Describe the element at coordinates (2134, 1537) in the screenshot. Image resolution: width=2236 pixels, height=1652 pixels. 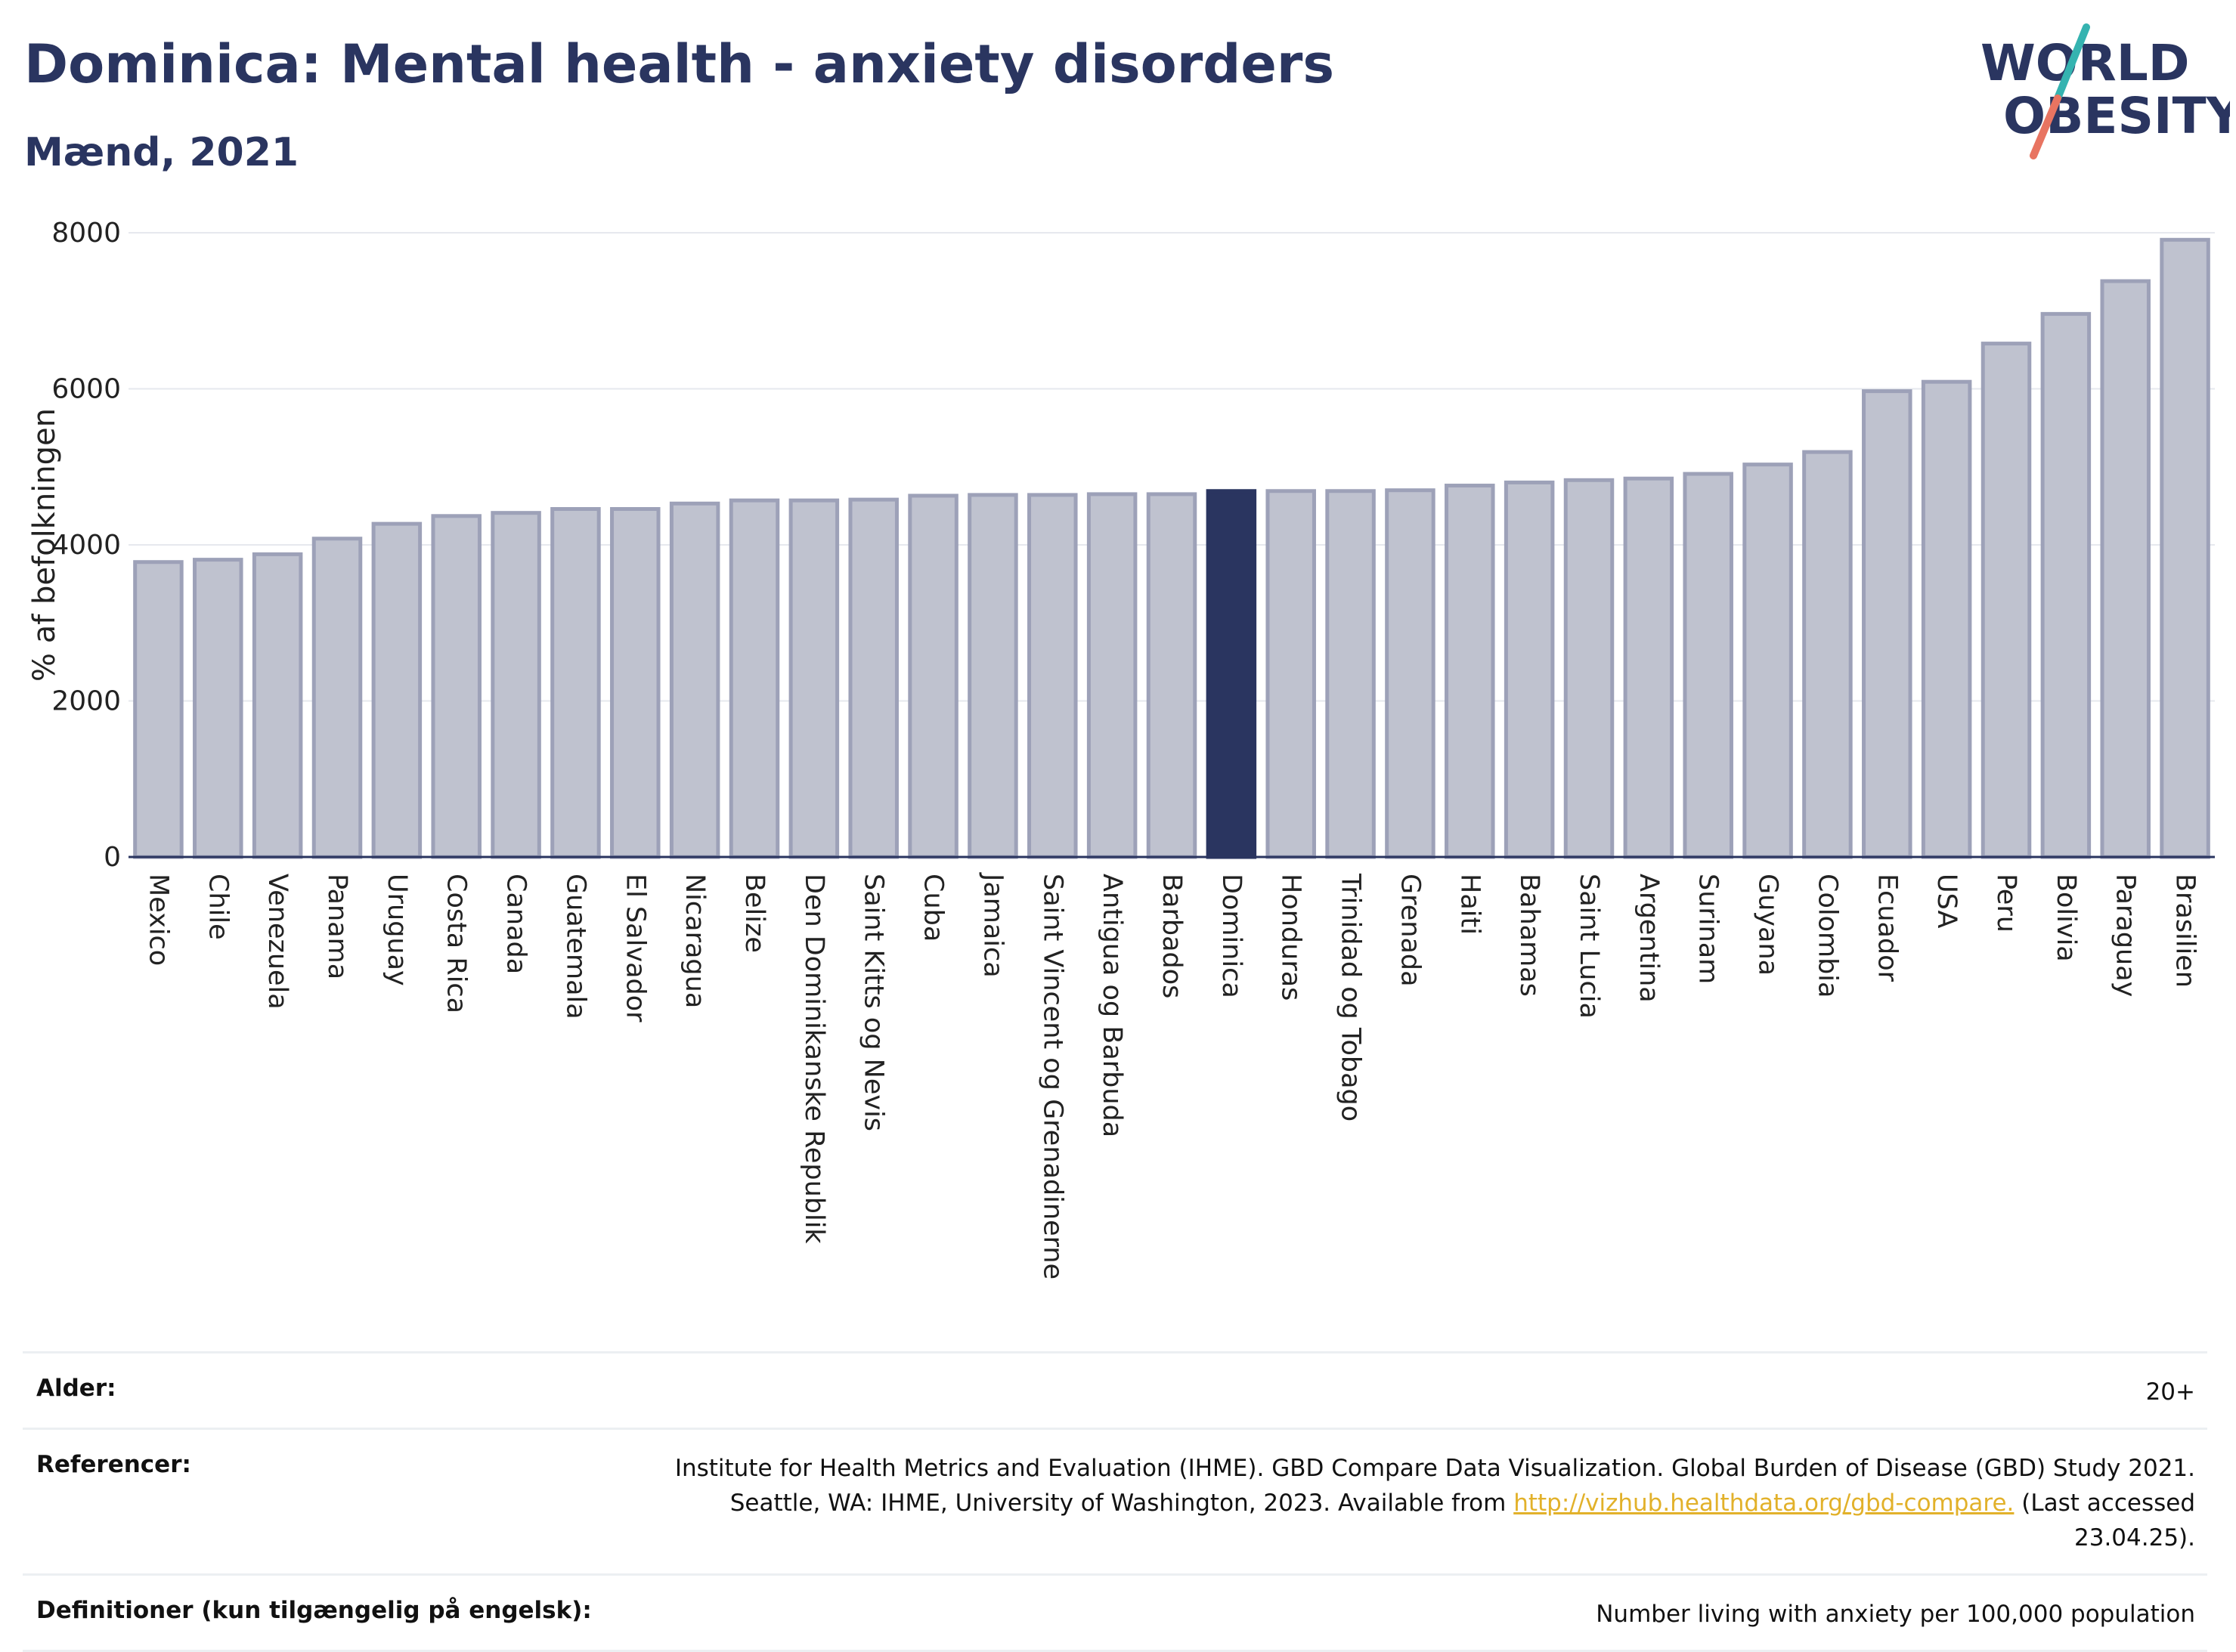
I see `references-line3: 23.04.25).` at that location.